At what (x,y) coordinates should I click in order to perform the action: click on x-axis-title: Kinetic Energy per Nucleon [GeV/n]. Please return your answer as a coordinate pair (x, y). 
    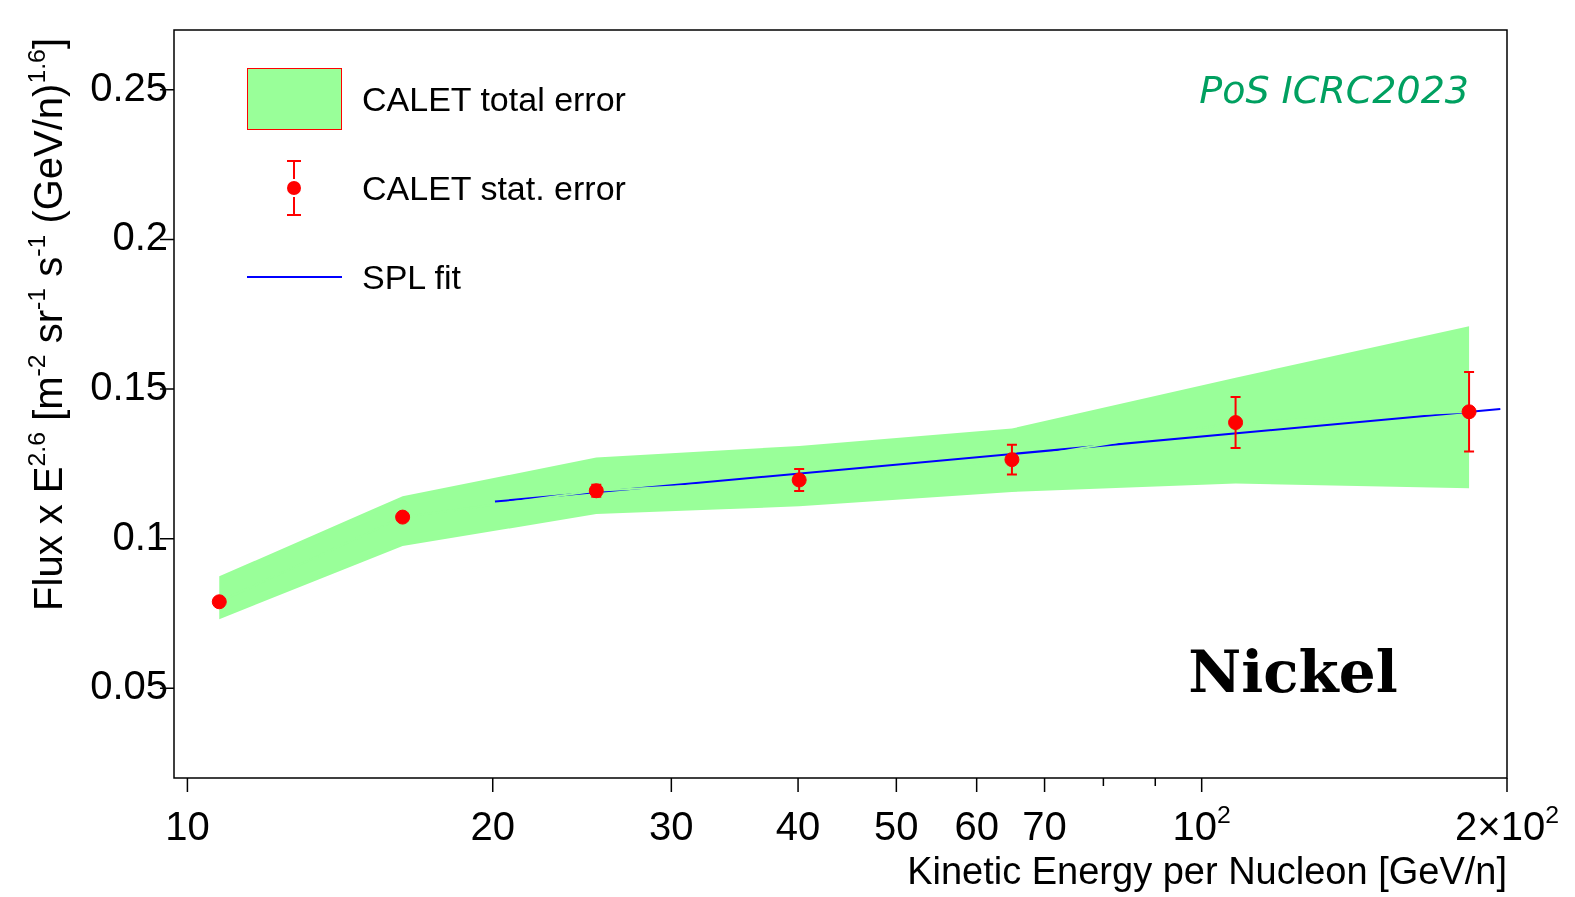
    Looking at the image, I should click on (1207, 871).